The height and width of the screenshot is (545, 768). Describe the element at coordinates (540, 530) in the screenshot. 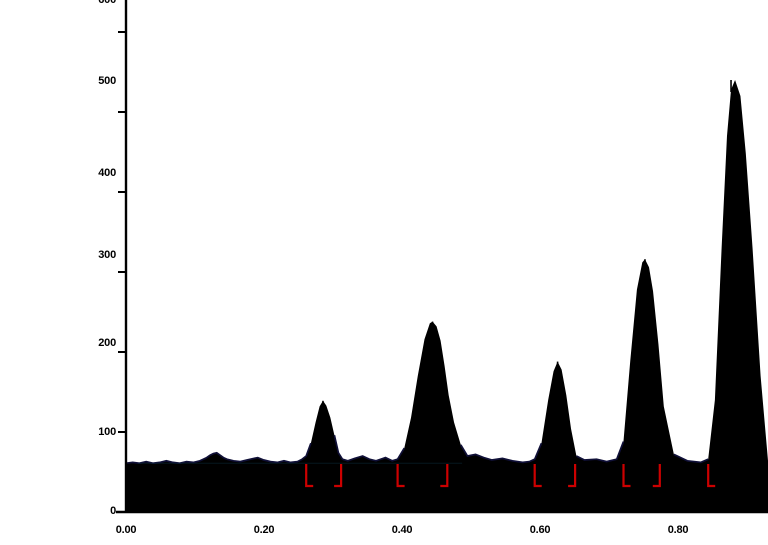

I see `x-tick-label-3: 0.60` at that location.